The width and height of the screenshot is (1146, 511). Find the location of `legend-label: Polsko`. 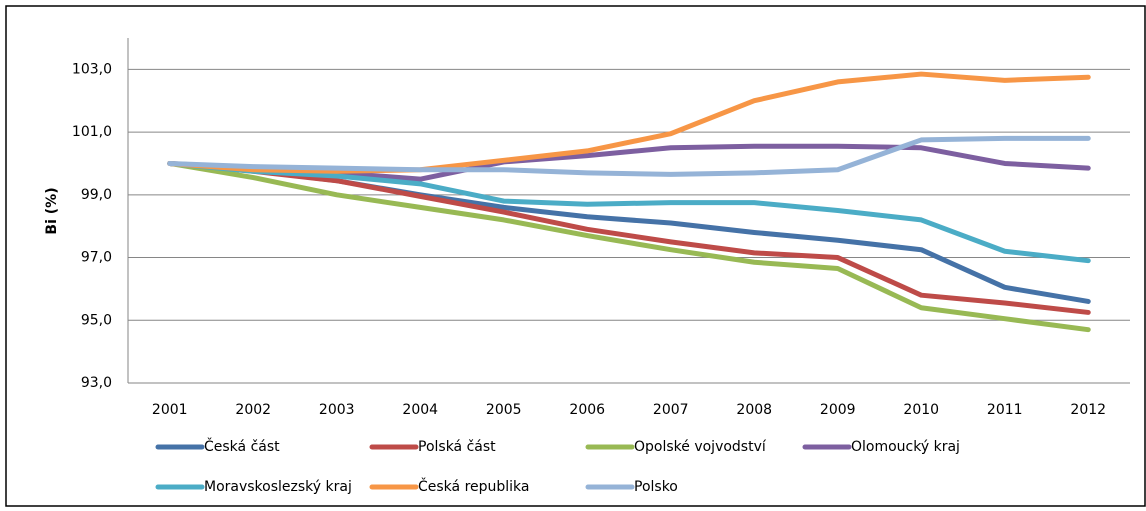

legend-label: Polsko is located at coordinates (656, 487).